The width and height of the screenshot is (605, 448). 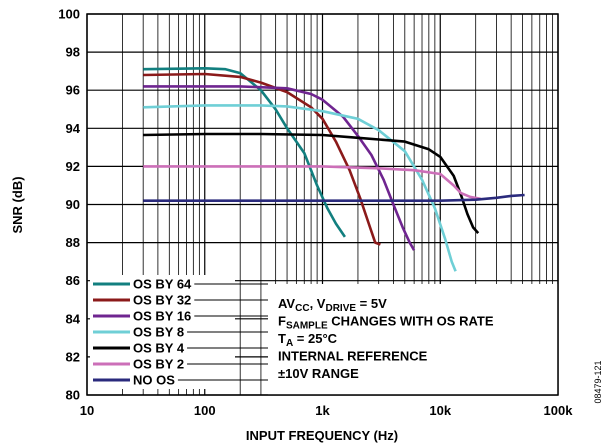 What do you see at coordinates (162, 316) in the screenshot?
I see `legend-label: OS BY 16` at bounding box center [162, 316].